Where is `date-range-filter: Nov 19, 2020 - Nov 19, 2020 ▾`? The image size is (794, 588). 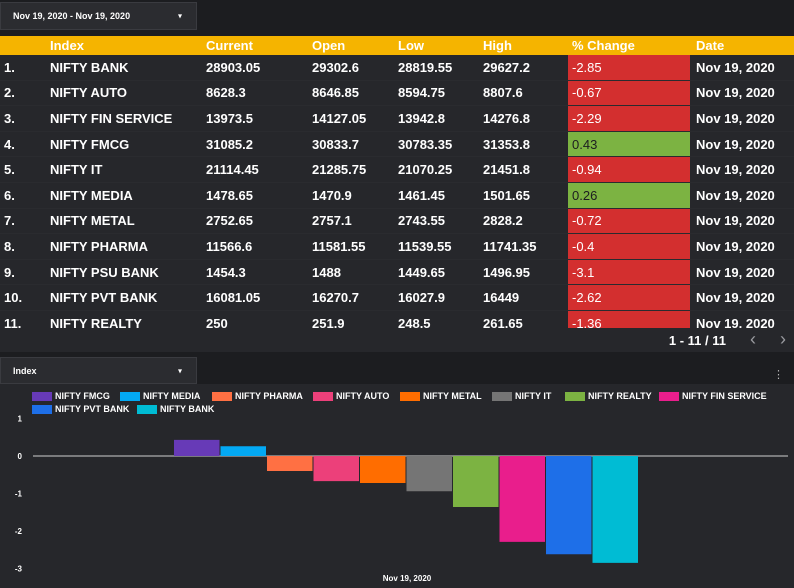
date-range-filter: Nov 19, 2020 - Nov 19, 2020 ▾ is located at coordinates (98, 16).